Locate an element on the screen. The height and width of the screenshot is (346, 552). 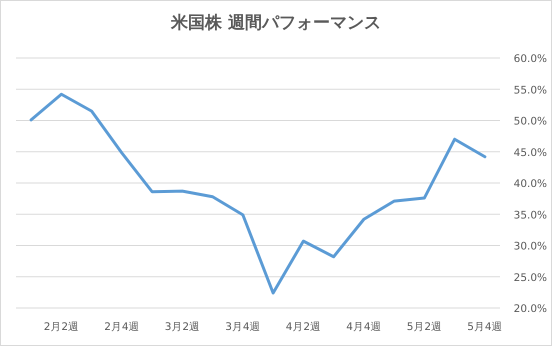
y-tick-label: 25.0% is located at coordinates (531, 278).